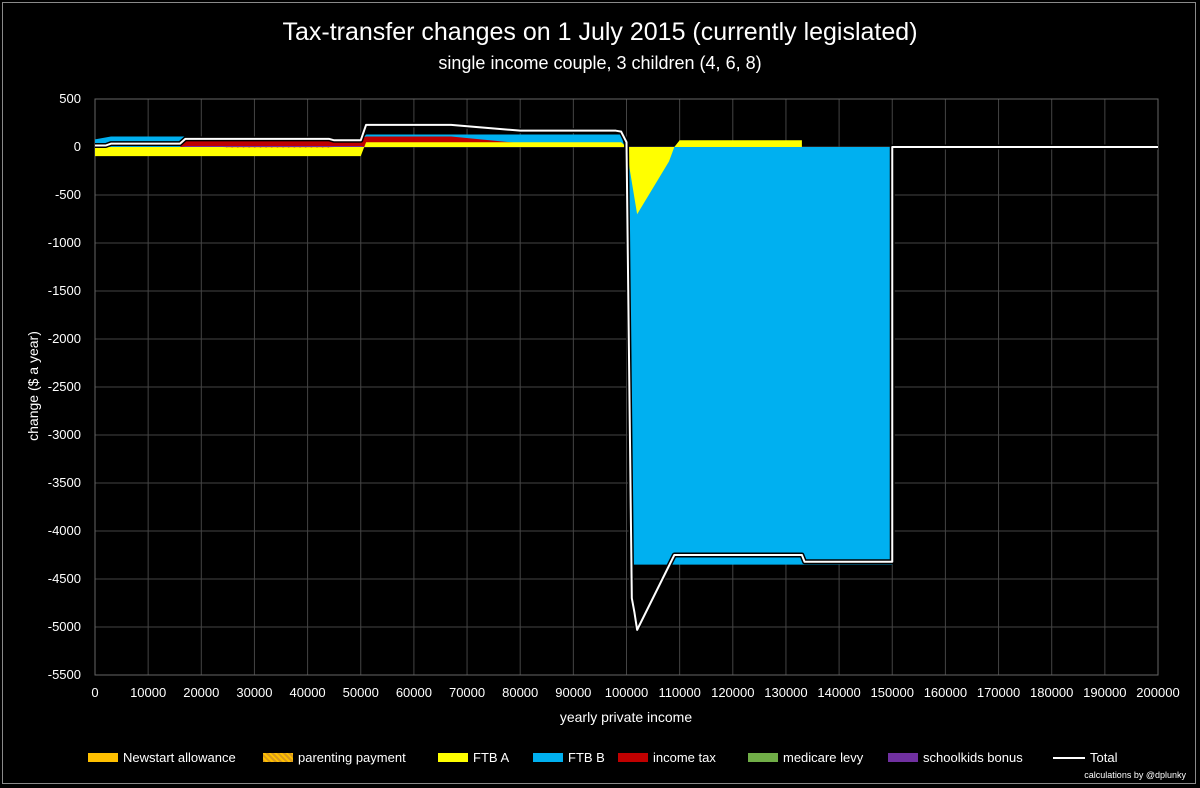 The image size is (1200, 788). I want to click on y-tick-label: -3000, so click(64, 434).